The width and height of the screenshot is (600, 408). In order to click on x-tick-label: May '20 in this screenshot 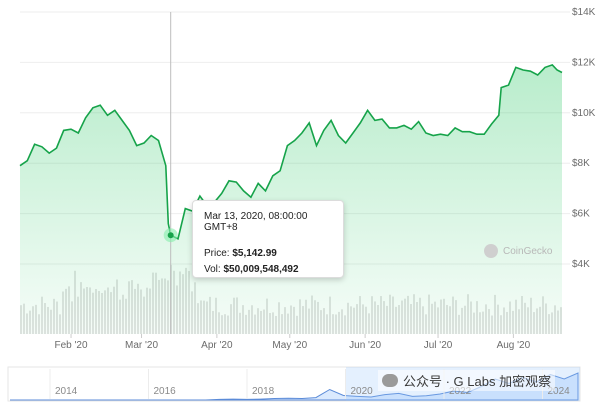, I will do `click(289, 345)`.